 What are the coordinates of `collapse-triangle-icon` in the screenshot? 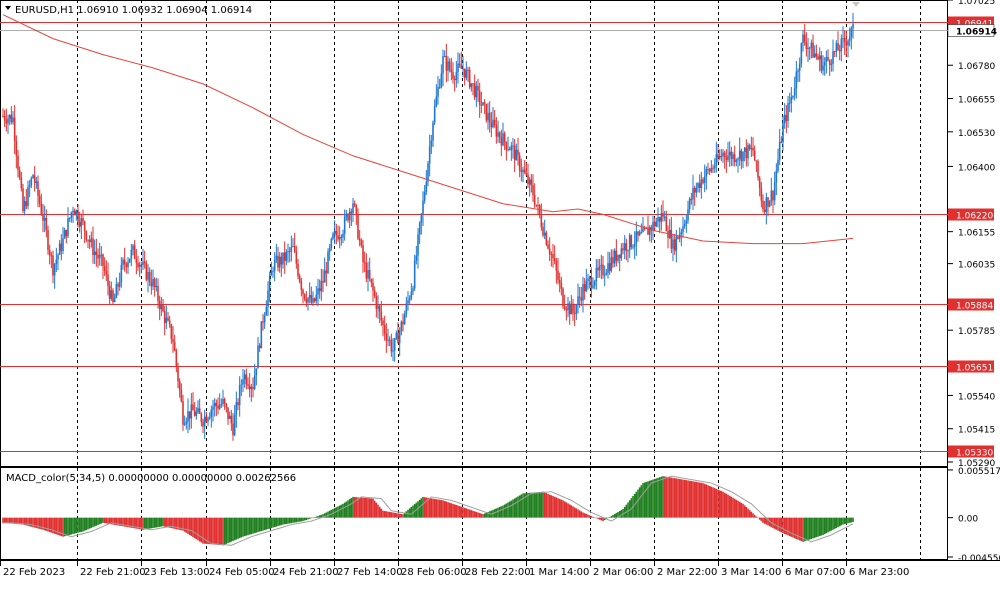 It's located at (8, 8).